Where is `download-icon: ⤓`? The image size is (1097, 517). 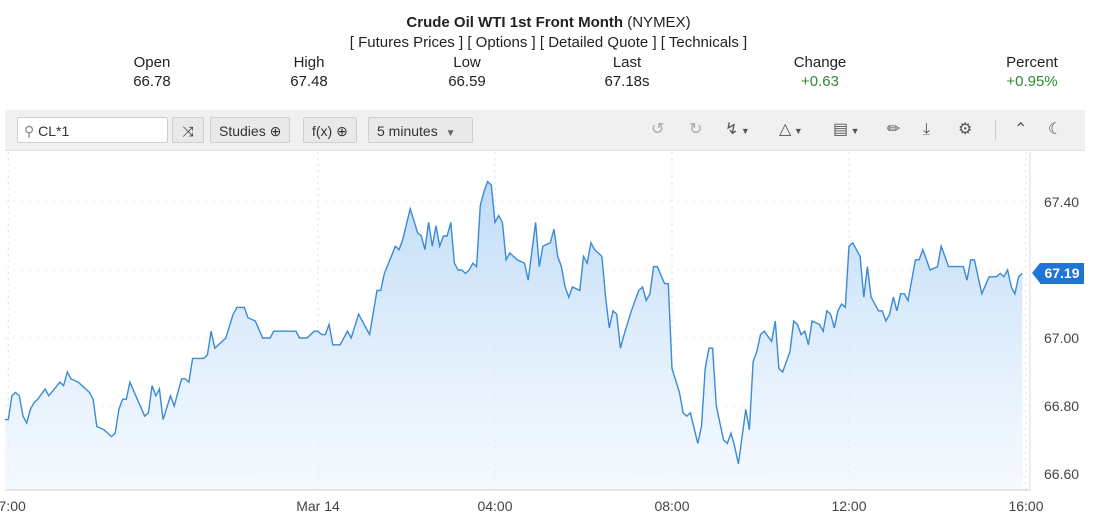 download-icon: ⤓ is located at coordinates (927, 129).